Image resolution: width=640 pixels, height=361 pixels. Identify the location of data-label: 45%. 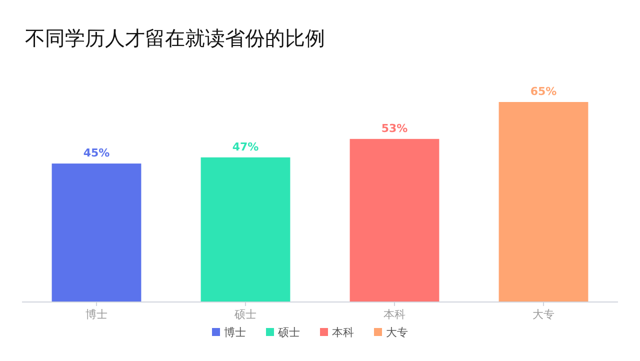
(96, 153).